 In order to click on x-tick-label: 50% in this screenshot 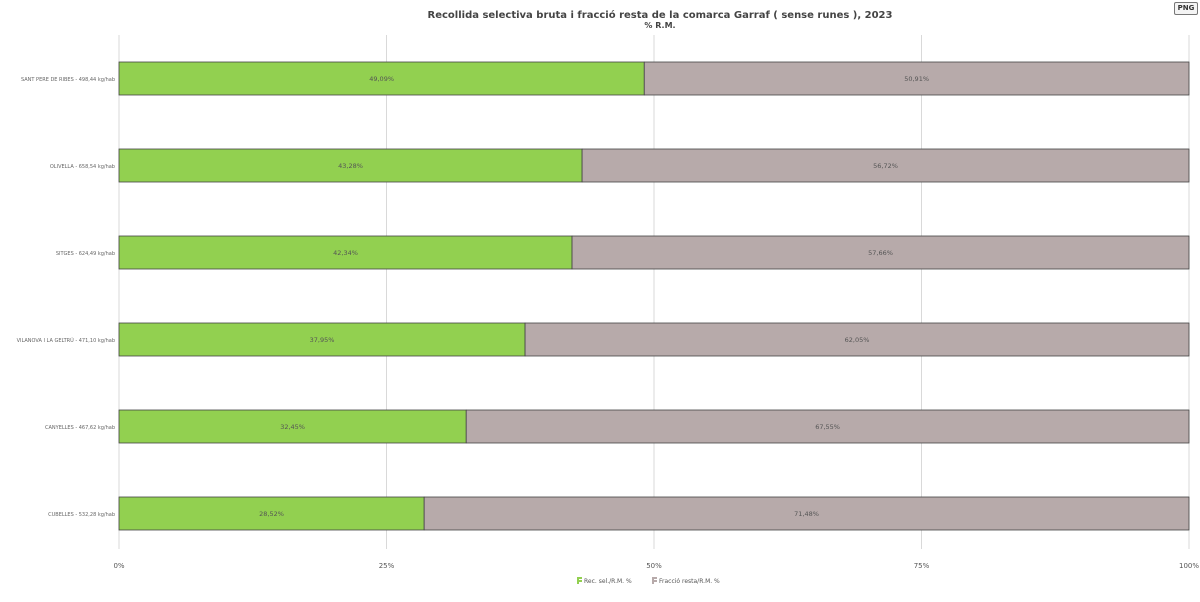, I will do `click(654, 566)`.